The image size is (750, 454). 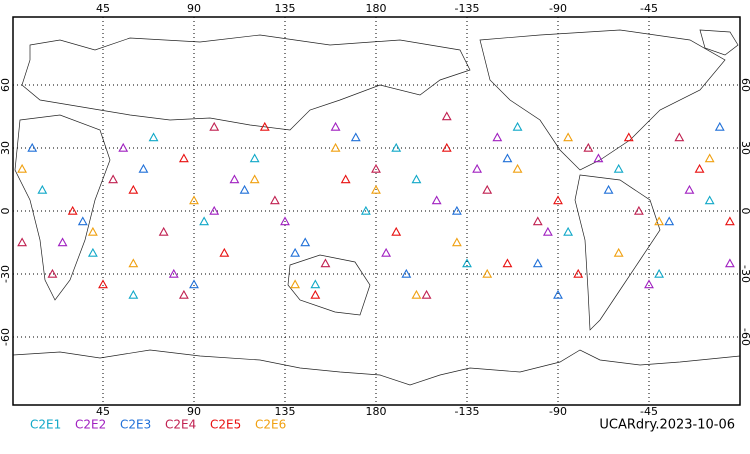 What do you see at coordinates (6, 85) in the screenshot?
I see `y-tick-label-left: 60` at bounding box center [6, 85].